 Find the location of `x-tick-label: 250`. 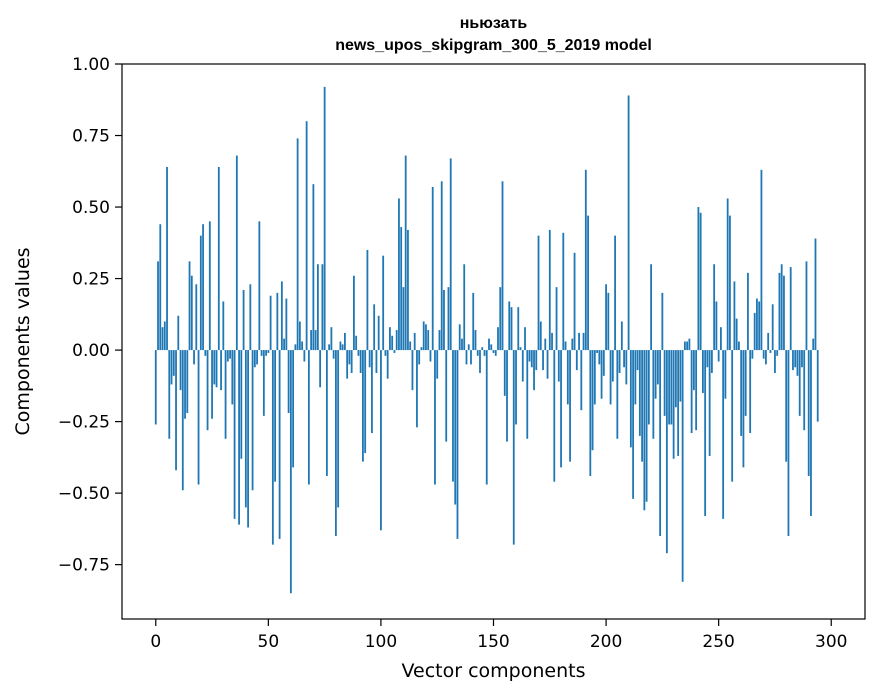

x-tick-label: 250 is located at coordinates (718, 642).